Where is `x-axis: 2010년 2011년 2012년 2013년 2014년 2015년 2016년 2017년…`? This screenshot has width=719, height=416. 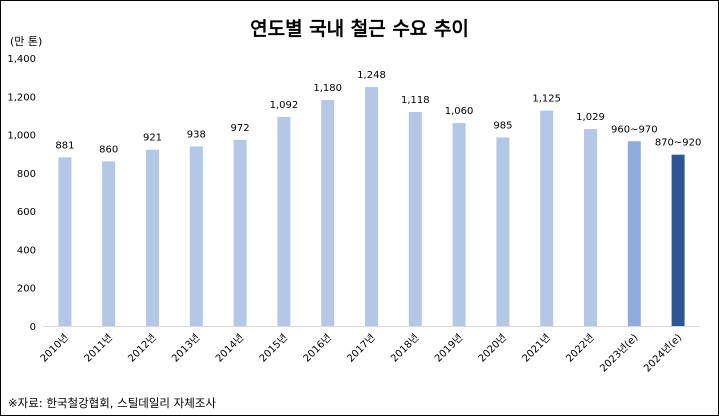
x-axis: 2010년 2011년 2012년 2013년 2014년 2015년 2016년 2017년… is located at coordinates (369, 350).